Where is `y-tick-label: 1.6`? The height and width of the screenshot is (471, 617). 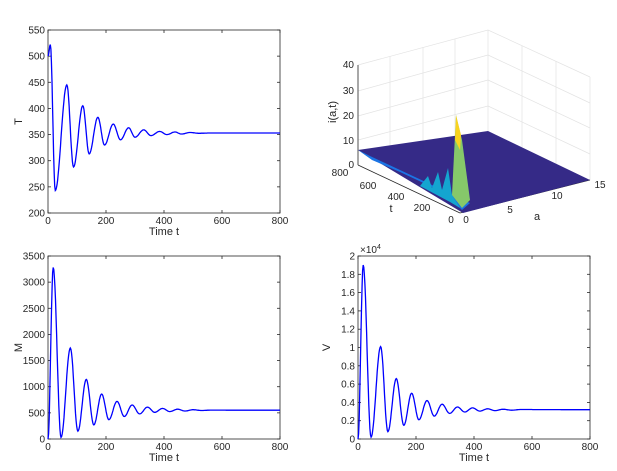
y-tick-label: 1.6 is located at coordinates (348, 293).